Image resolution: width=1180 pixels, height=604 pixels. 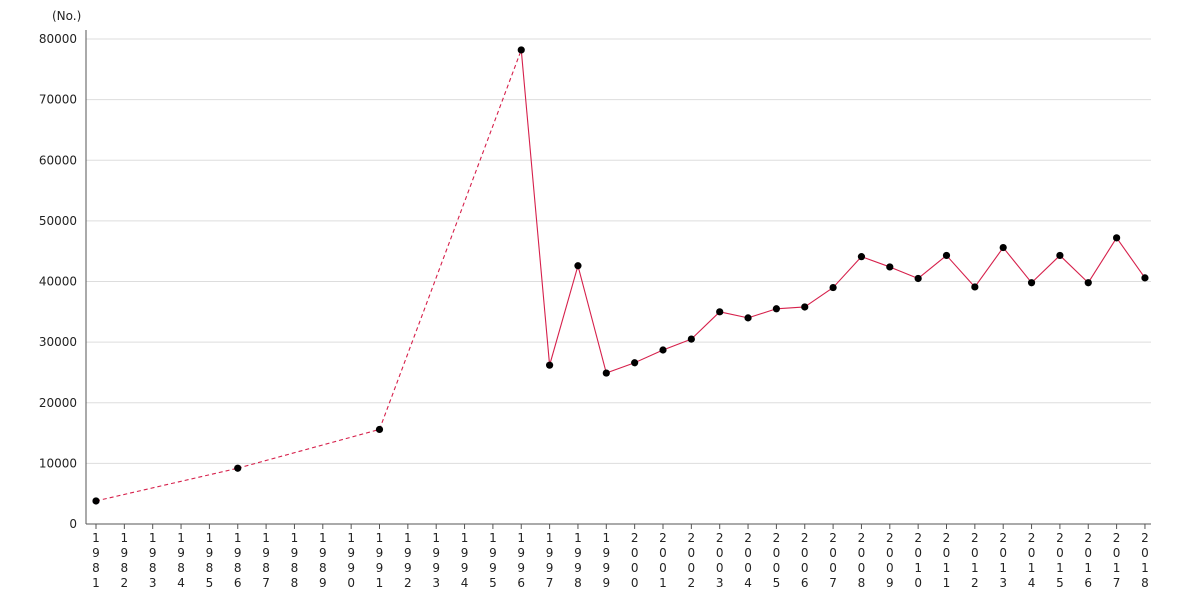 What do you see at coordinates (58, 403) in the screenshot?
I see `y-tick-label: 20000` at bounding box center [58, 403].